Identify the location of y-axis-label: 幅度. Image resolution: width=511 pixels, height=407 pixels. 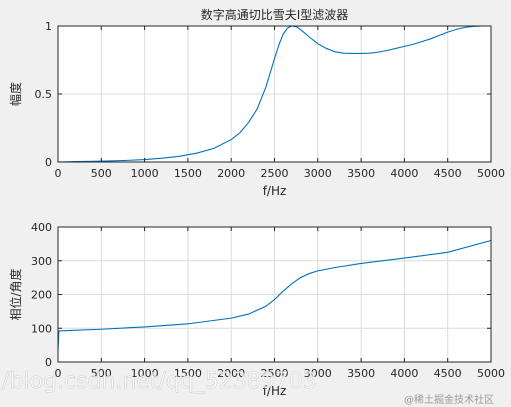
(15, 94).